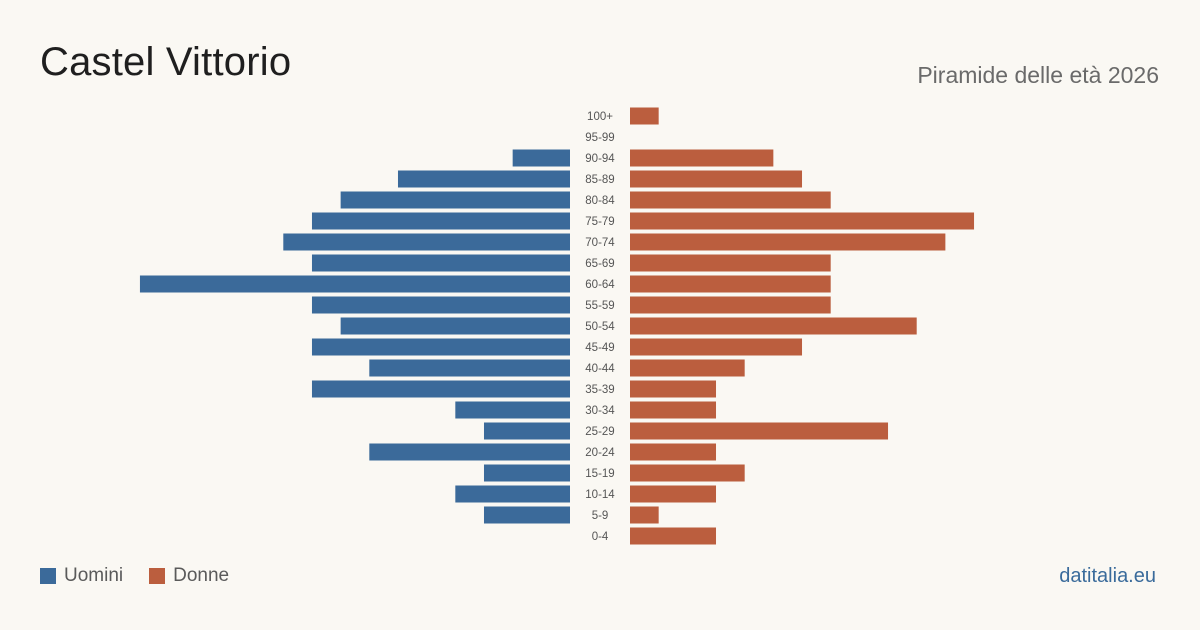 The width and height of the screenshot is (1200, 630). Describe the element at coordinates (600, 159) in the screenshot. I see `age-label: 90-94` at that location.